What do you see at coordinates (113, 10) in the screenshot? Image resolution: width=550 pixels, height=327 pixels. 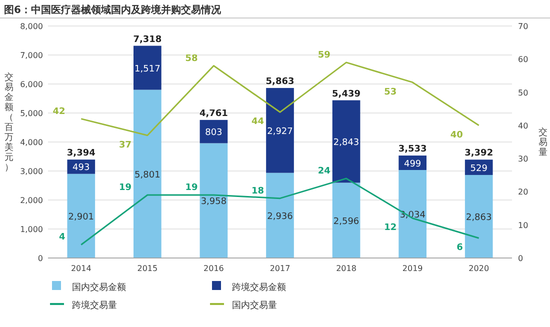 I see `chart-title: 图6：中国医疗器械领域国内及跨境并购交易情况` at bounding box center [113, 10].